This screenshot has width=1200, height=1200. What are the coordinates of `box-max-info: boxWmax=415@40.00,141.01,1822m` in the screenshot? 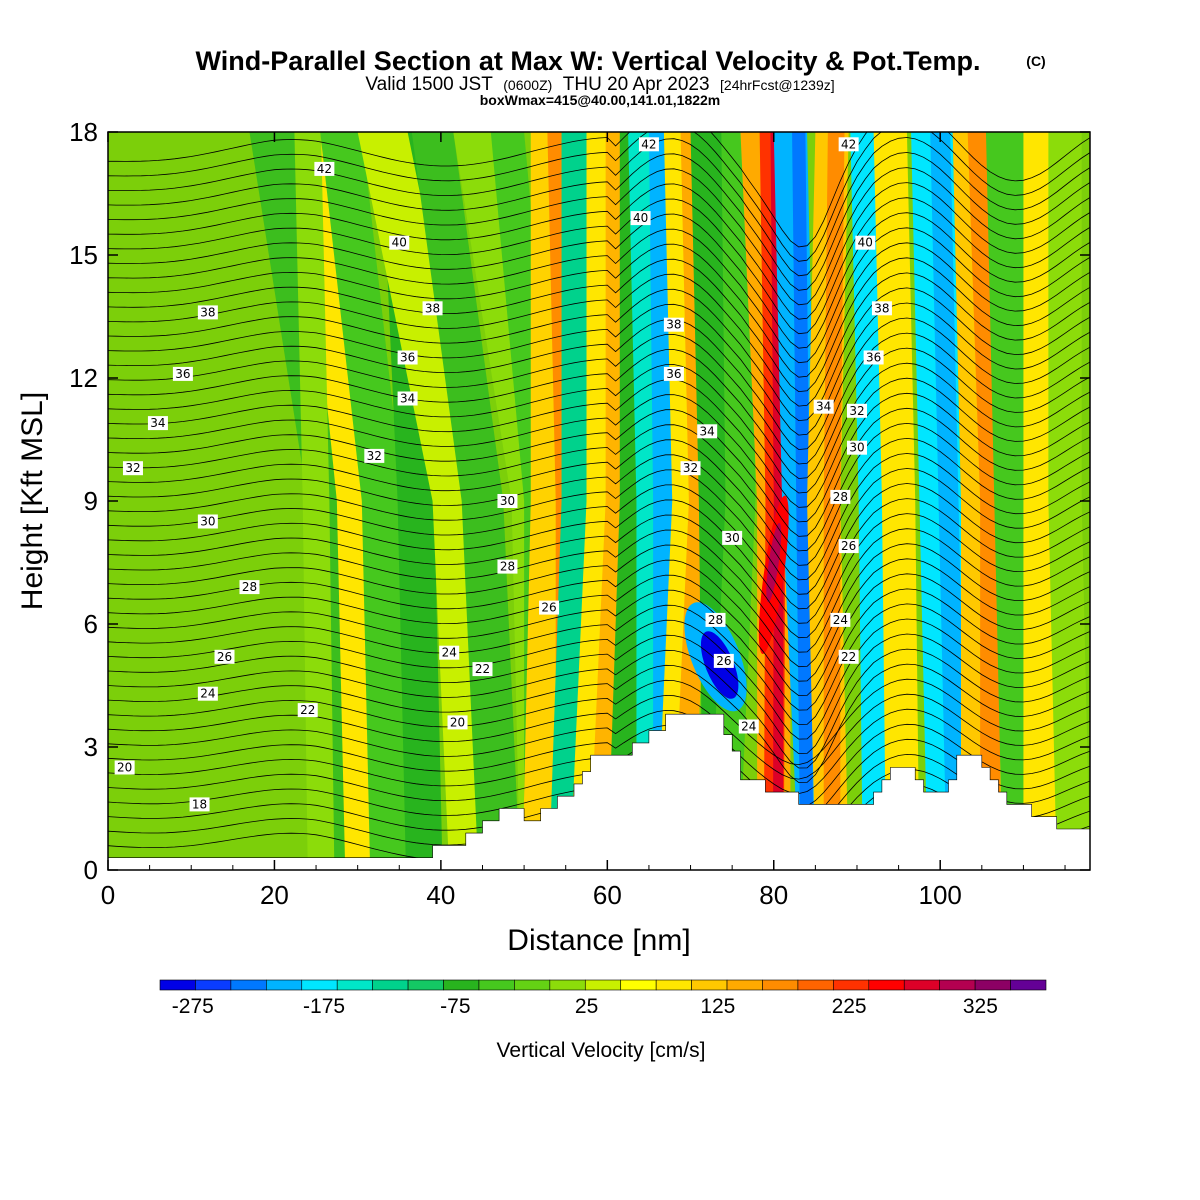 It's located at (600, 100).